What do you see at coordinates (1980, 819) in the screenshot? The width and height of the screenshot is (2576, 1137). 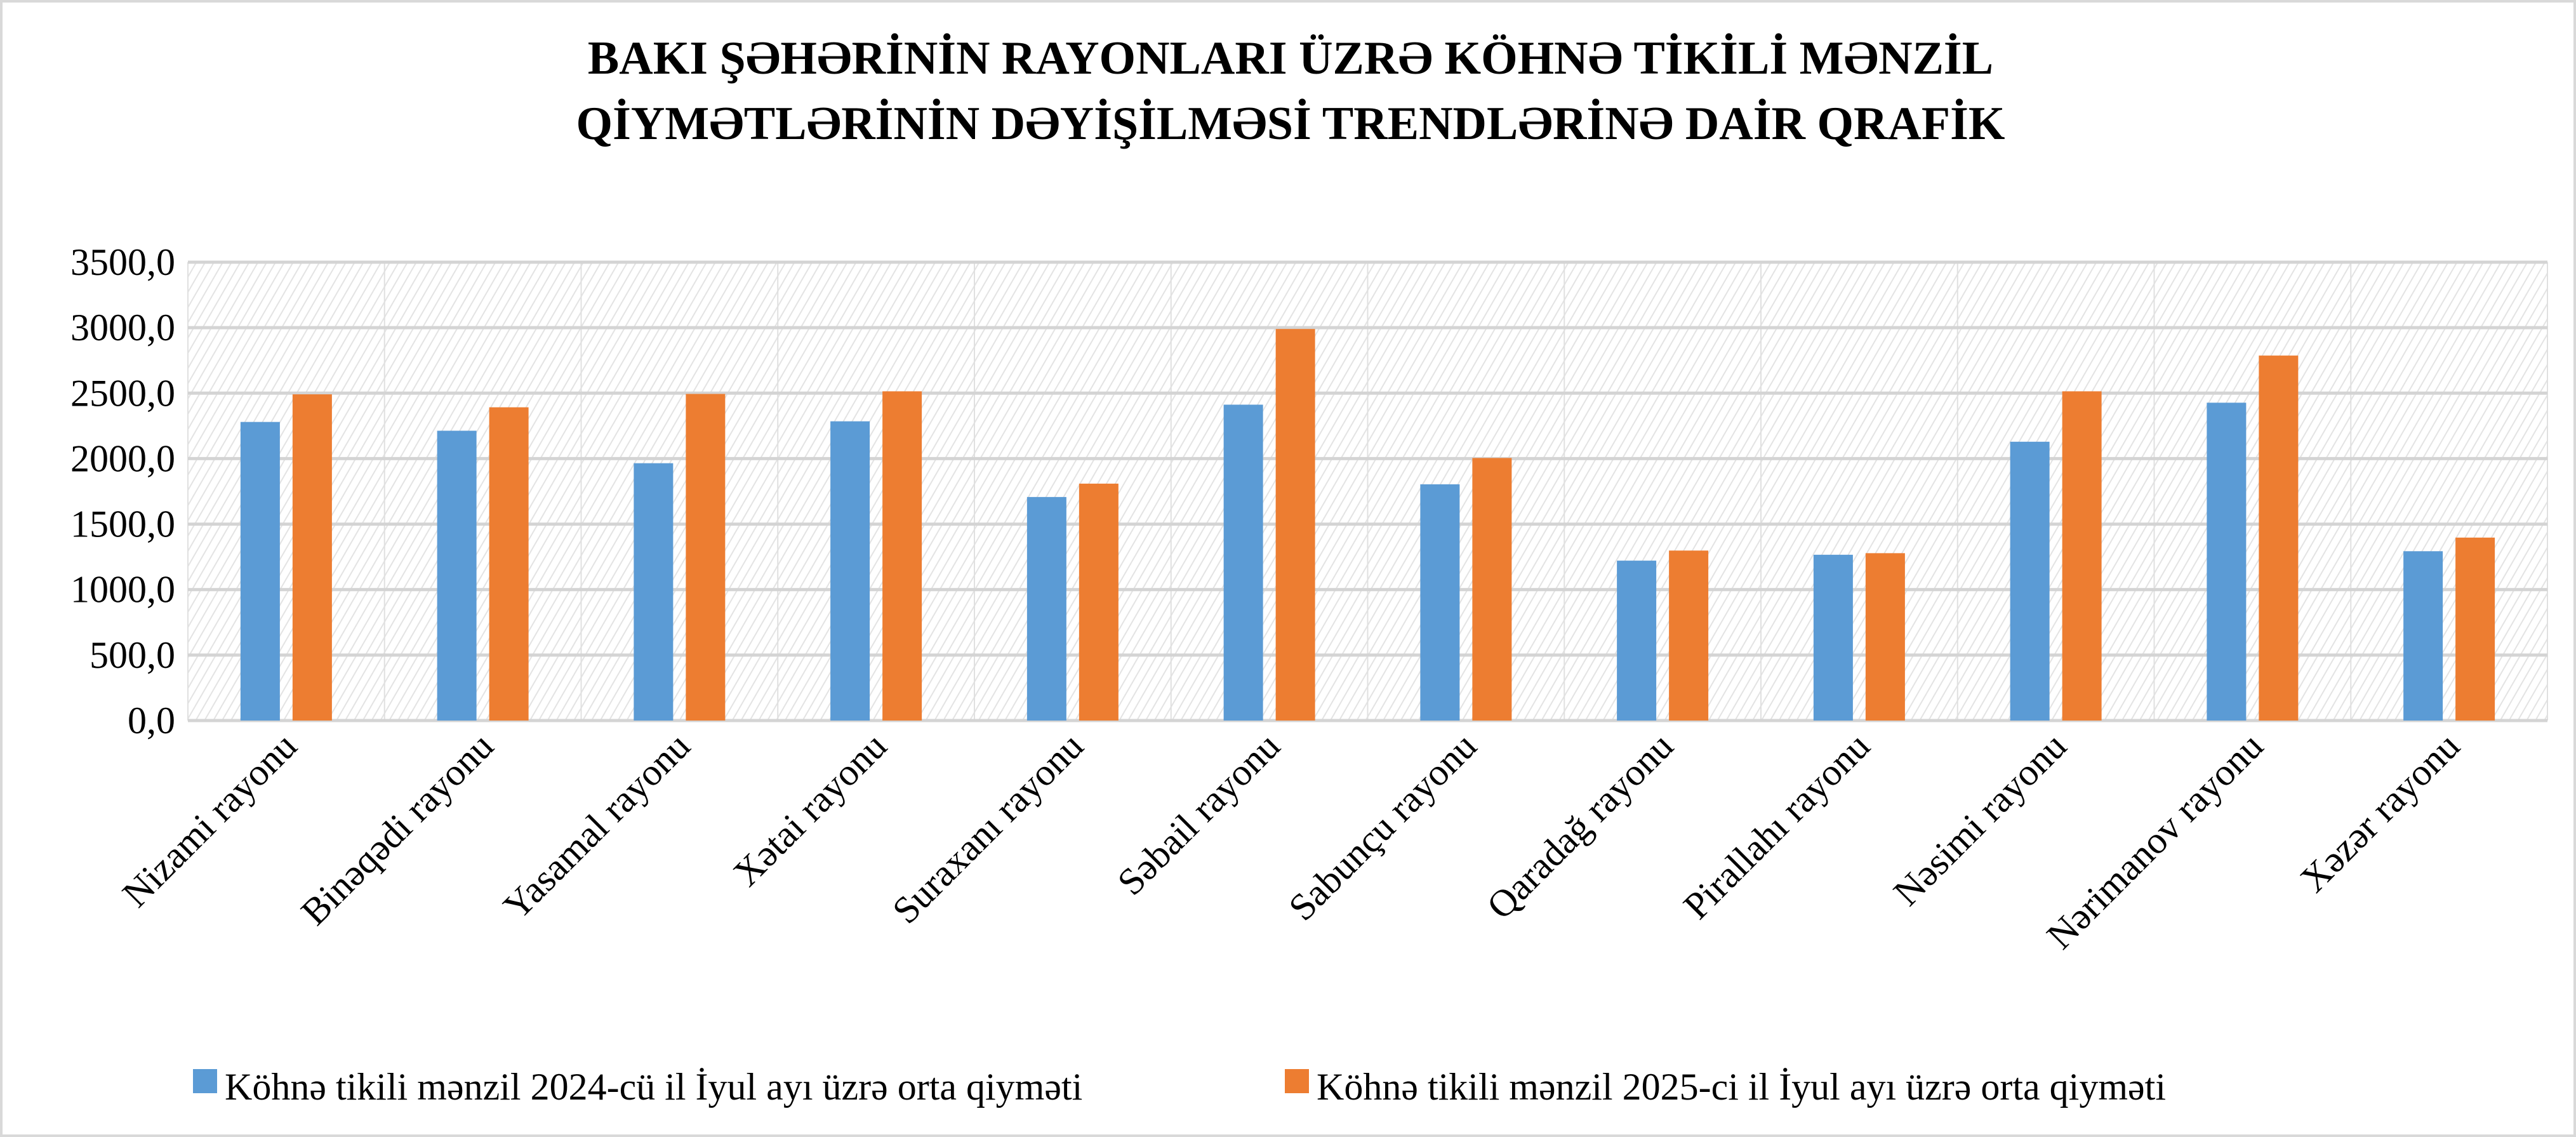 I see `x-tick-label: Nəsimi rayonu` at bounding box center [1980, 819].